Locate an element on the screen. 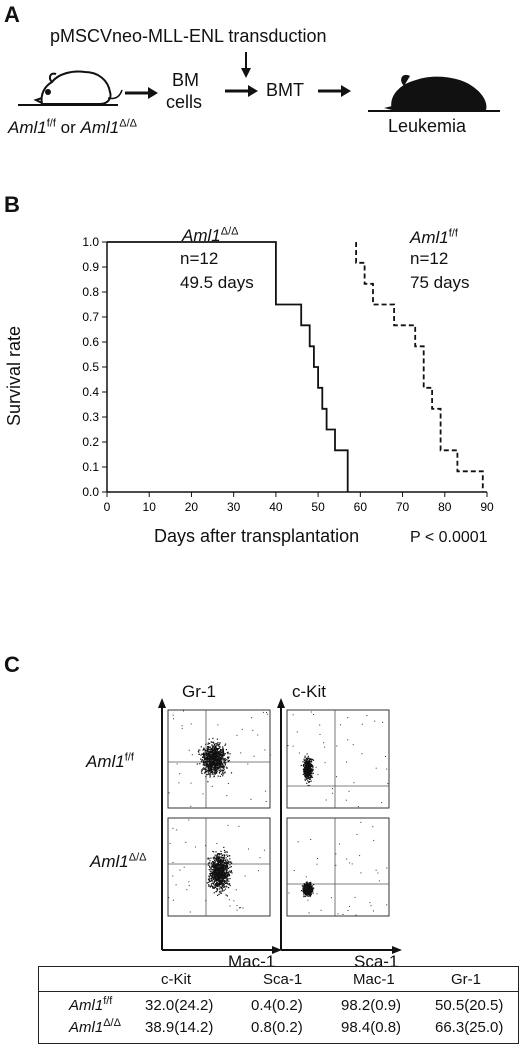 The height and width of the screenshot is (1050, 520). y-tick-label: 0.7 is located at coordinates (90, 317).